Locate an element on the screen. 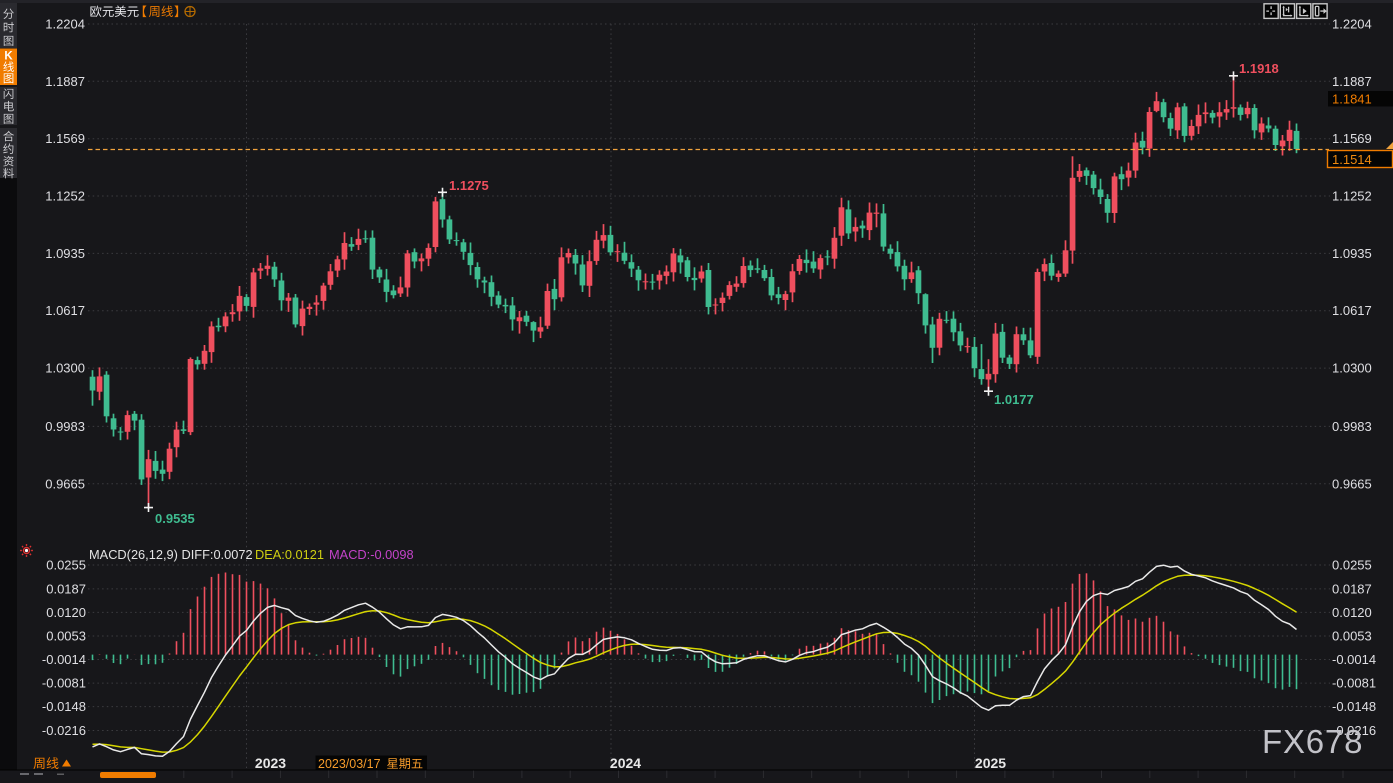  svg-text: 1.1918 is located at coordinates (1259, 68).